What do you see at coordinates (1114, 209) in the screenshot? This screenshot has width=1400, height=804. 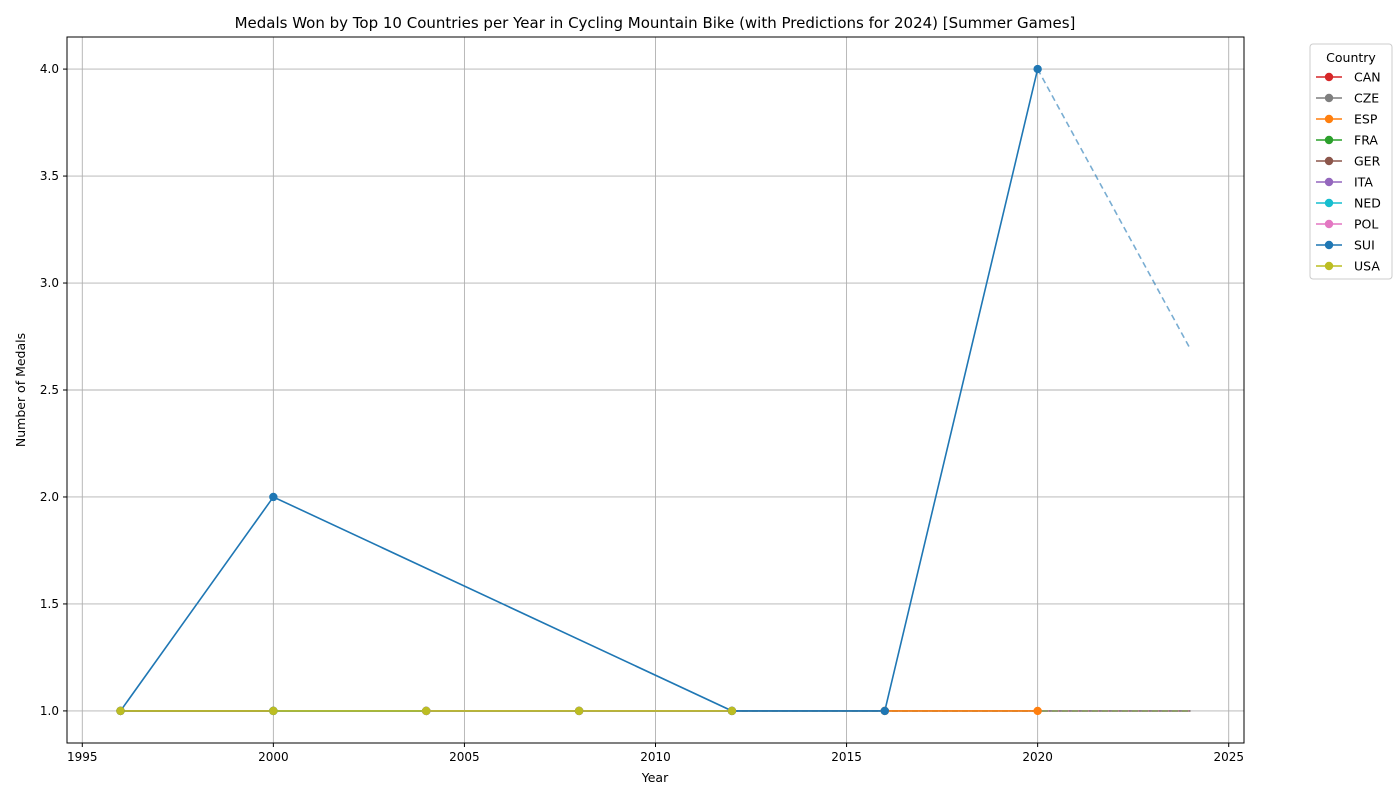 I see `series-sui-prediction-line` at bounding box center [1114, 209].